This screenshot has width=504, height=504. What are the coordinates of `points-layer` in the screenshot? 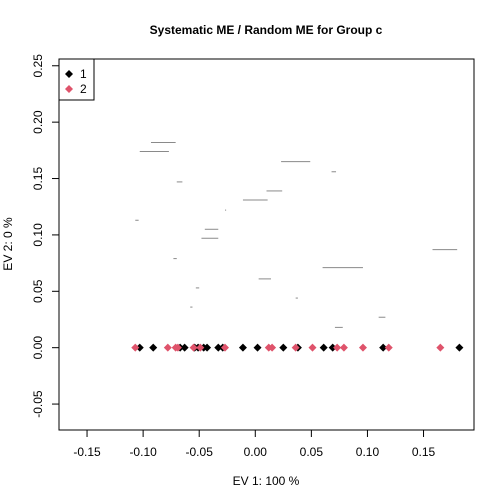 It's located at (297, 347).